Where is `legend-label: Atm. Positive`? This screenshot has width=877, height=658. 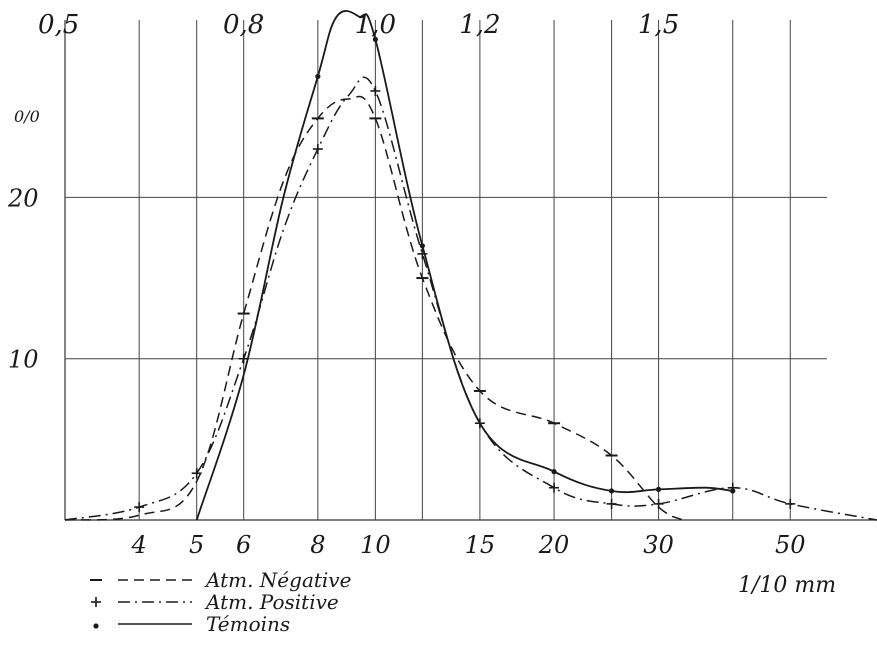 legend-label: Atm. Positive is located at coordinates (271, 602).